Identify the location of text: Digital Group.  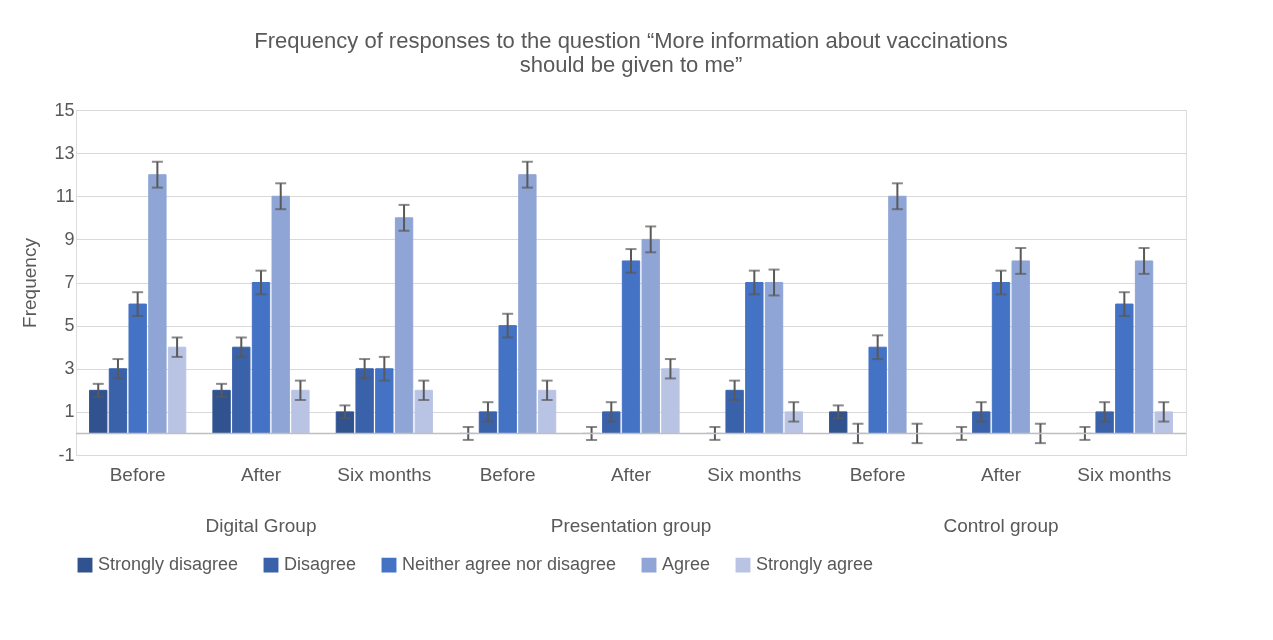
(261, 525).